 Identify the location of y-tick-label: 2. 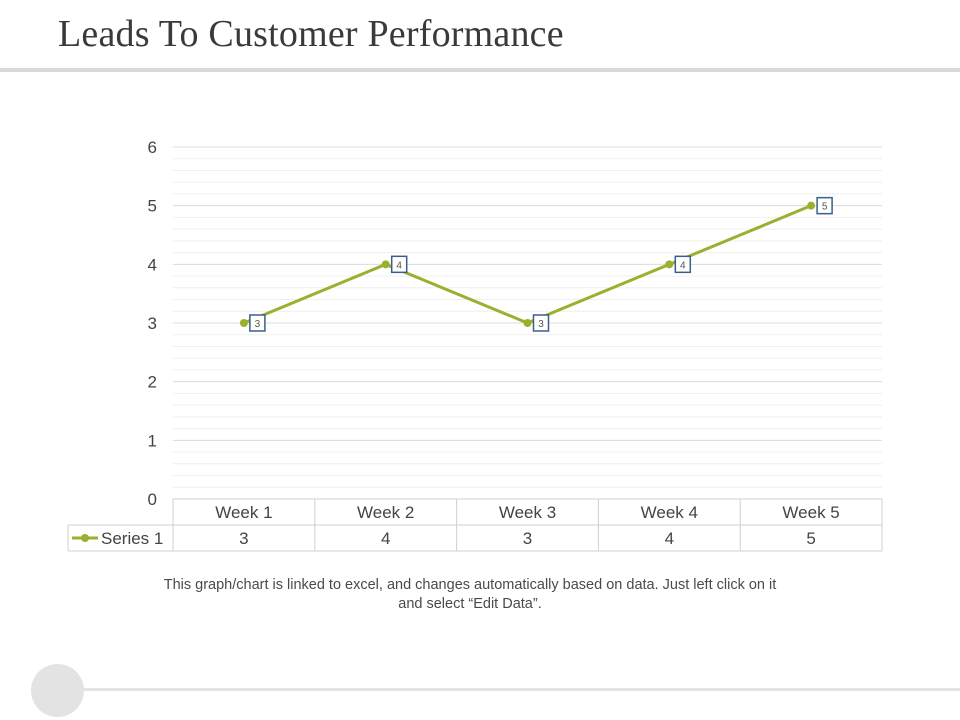
(152, 382).